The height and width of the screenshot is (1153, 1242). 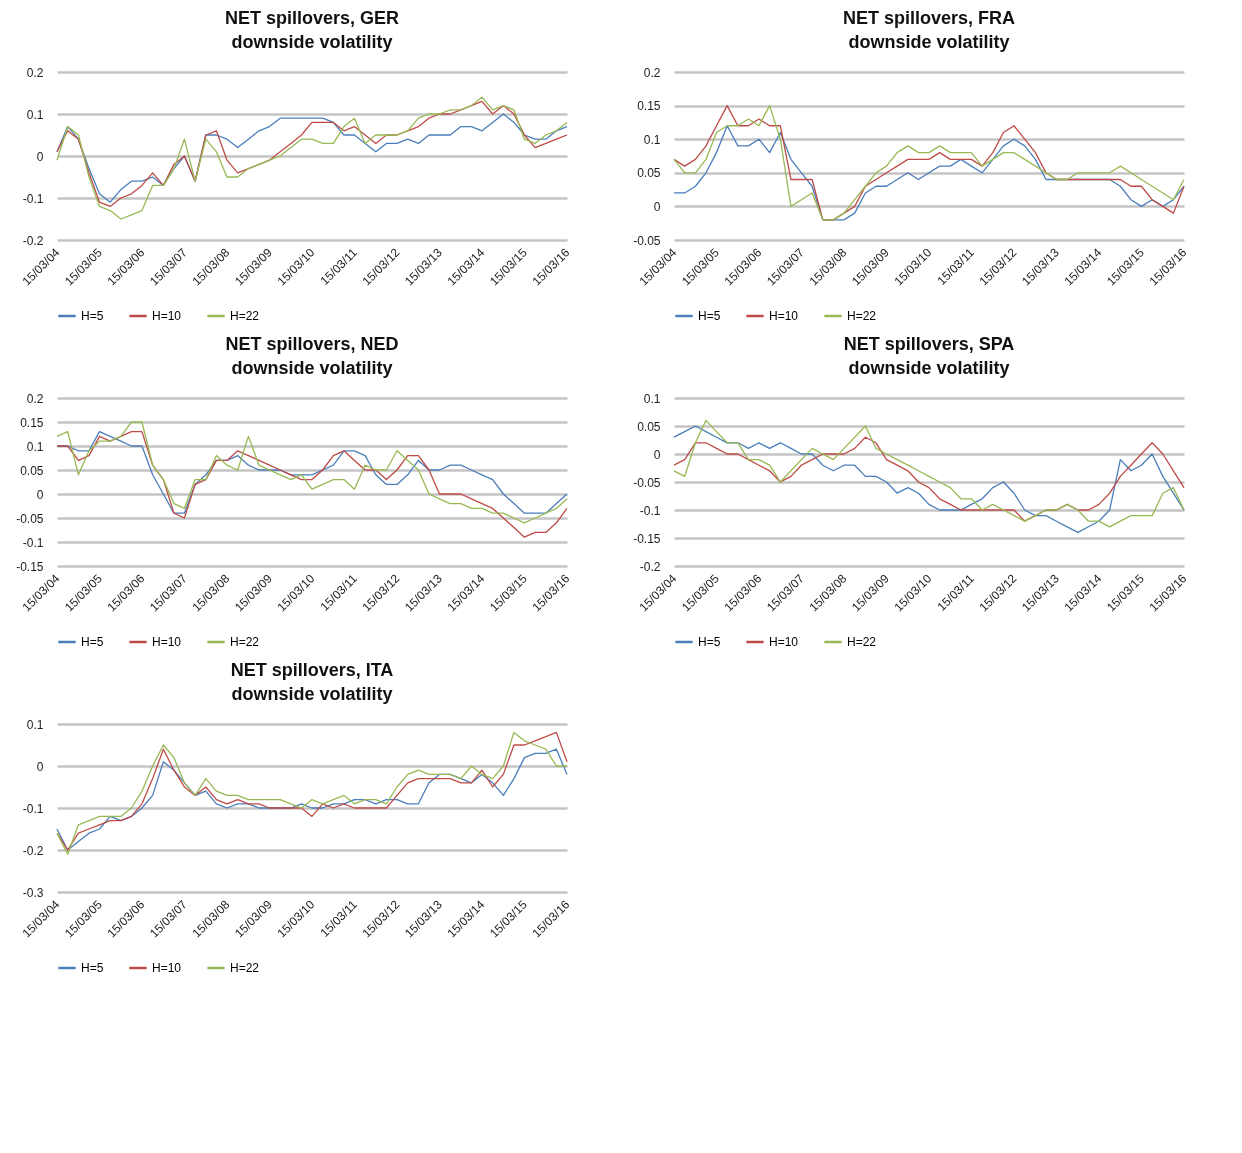 I want to click on chart-title: NET spillovers, ITA downside volatility, so click(x=312, y=682).